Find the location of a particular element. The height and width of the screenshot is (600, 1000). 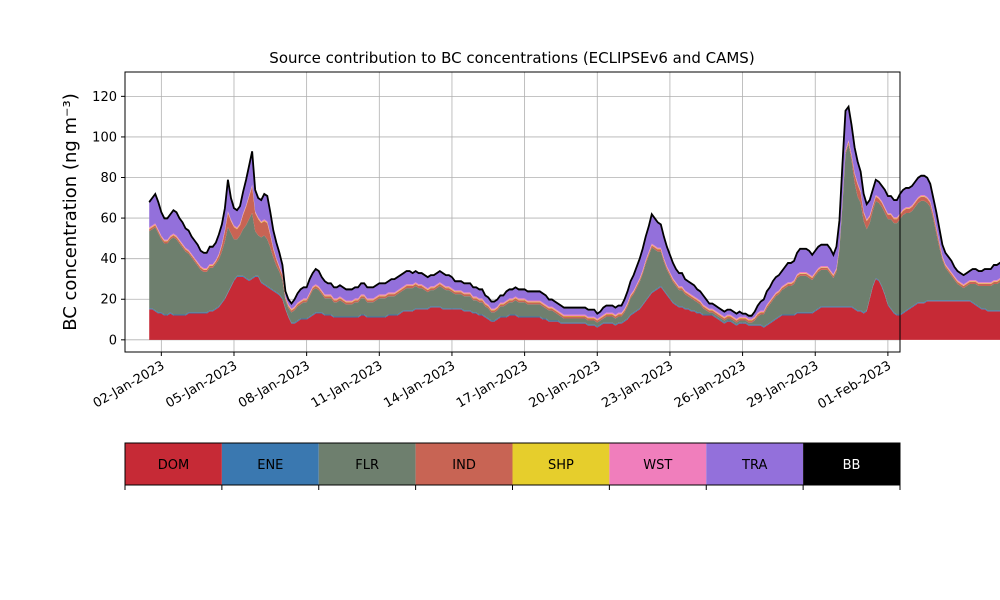

x-tick-label: 23-Jan-2023 is located at coordinates (637, 384).